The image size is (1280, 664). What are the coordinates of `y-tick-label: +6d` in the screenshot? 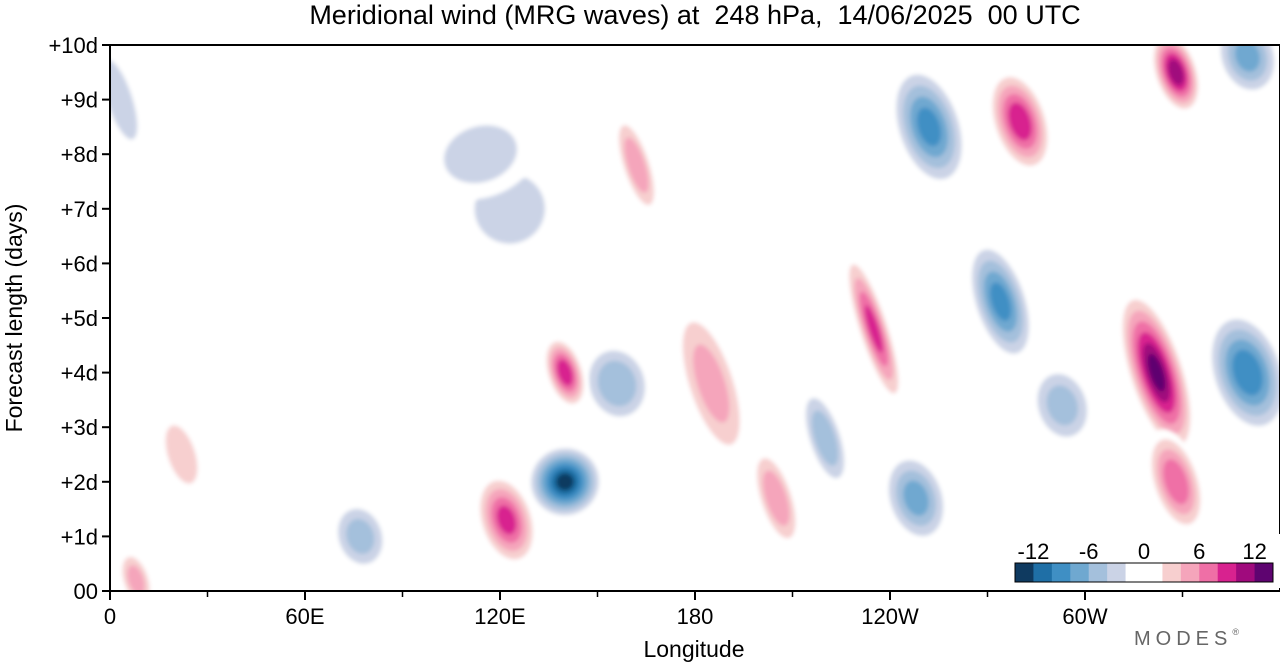 It's located at (79, 263).